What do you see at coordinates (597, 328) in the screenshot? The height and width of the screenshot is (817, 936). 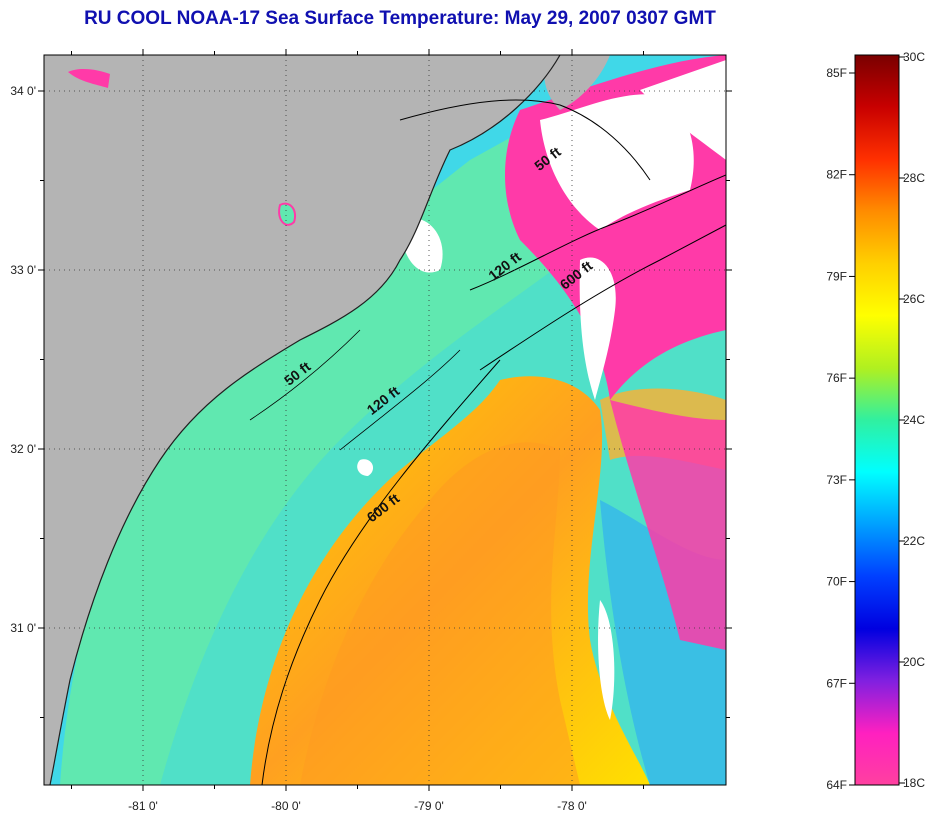 I see `cloud-central` at bounding box center [597, 328].